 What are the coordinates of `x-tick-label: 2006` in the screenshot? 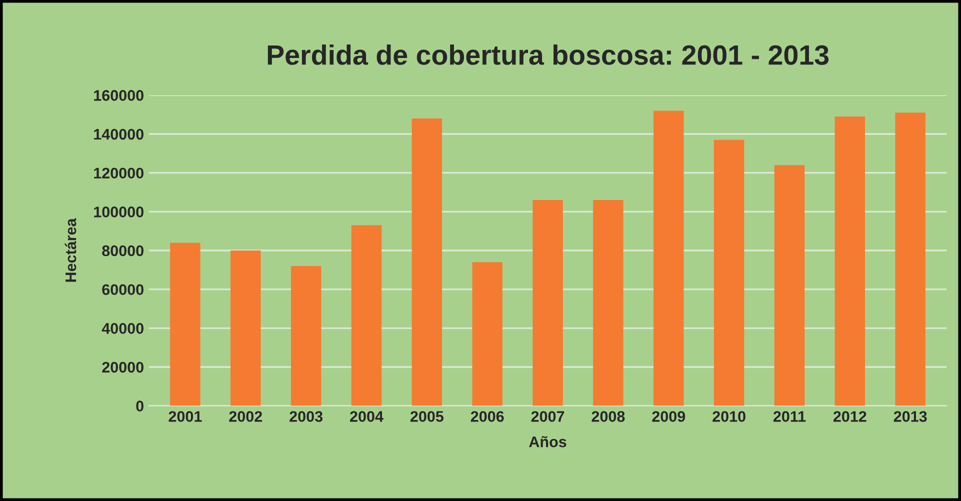 It's located at (487, 416).